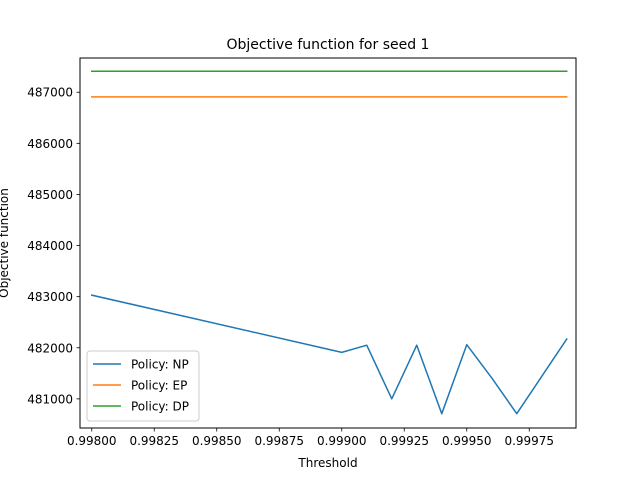  I want to click on legend-frame, so click(143, 386).